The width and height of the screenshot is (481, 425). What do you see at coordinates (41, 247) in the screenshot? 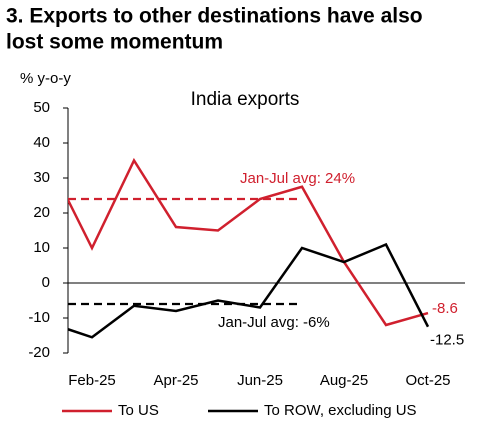
I see `y-tick-label: 10` at bounding box center [41, 247].